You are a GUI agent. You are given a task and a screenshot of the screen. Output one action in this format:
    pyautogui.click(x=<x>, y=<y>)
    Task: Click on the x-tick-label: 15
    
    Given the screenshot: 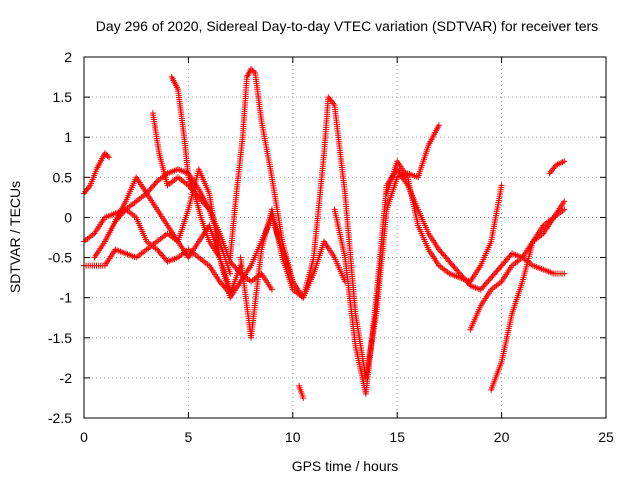 What is the action you would take?
    pyautogui.click(x=397, y=437)
    